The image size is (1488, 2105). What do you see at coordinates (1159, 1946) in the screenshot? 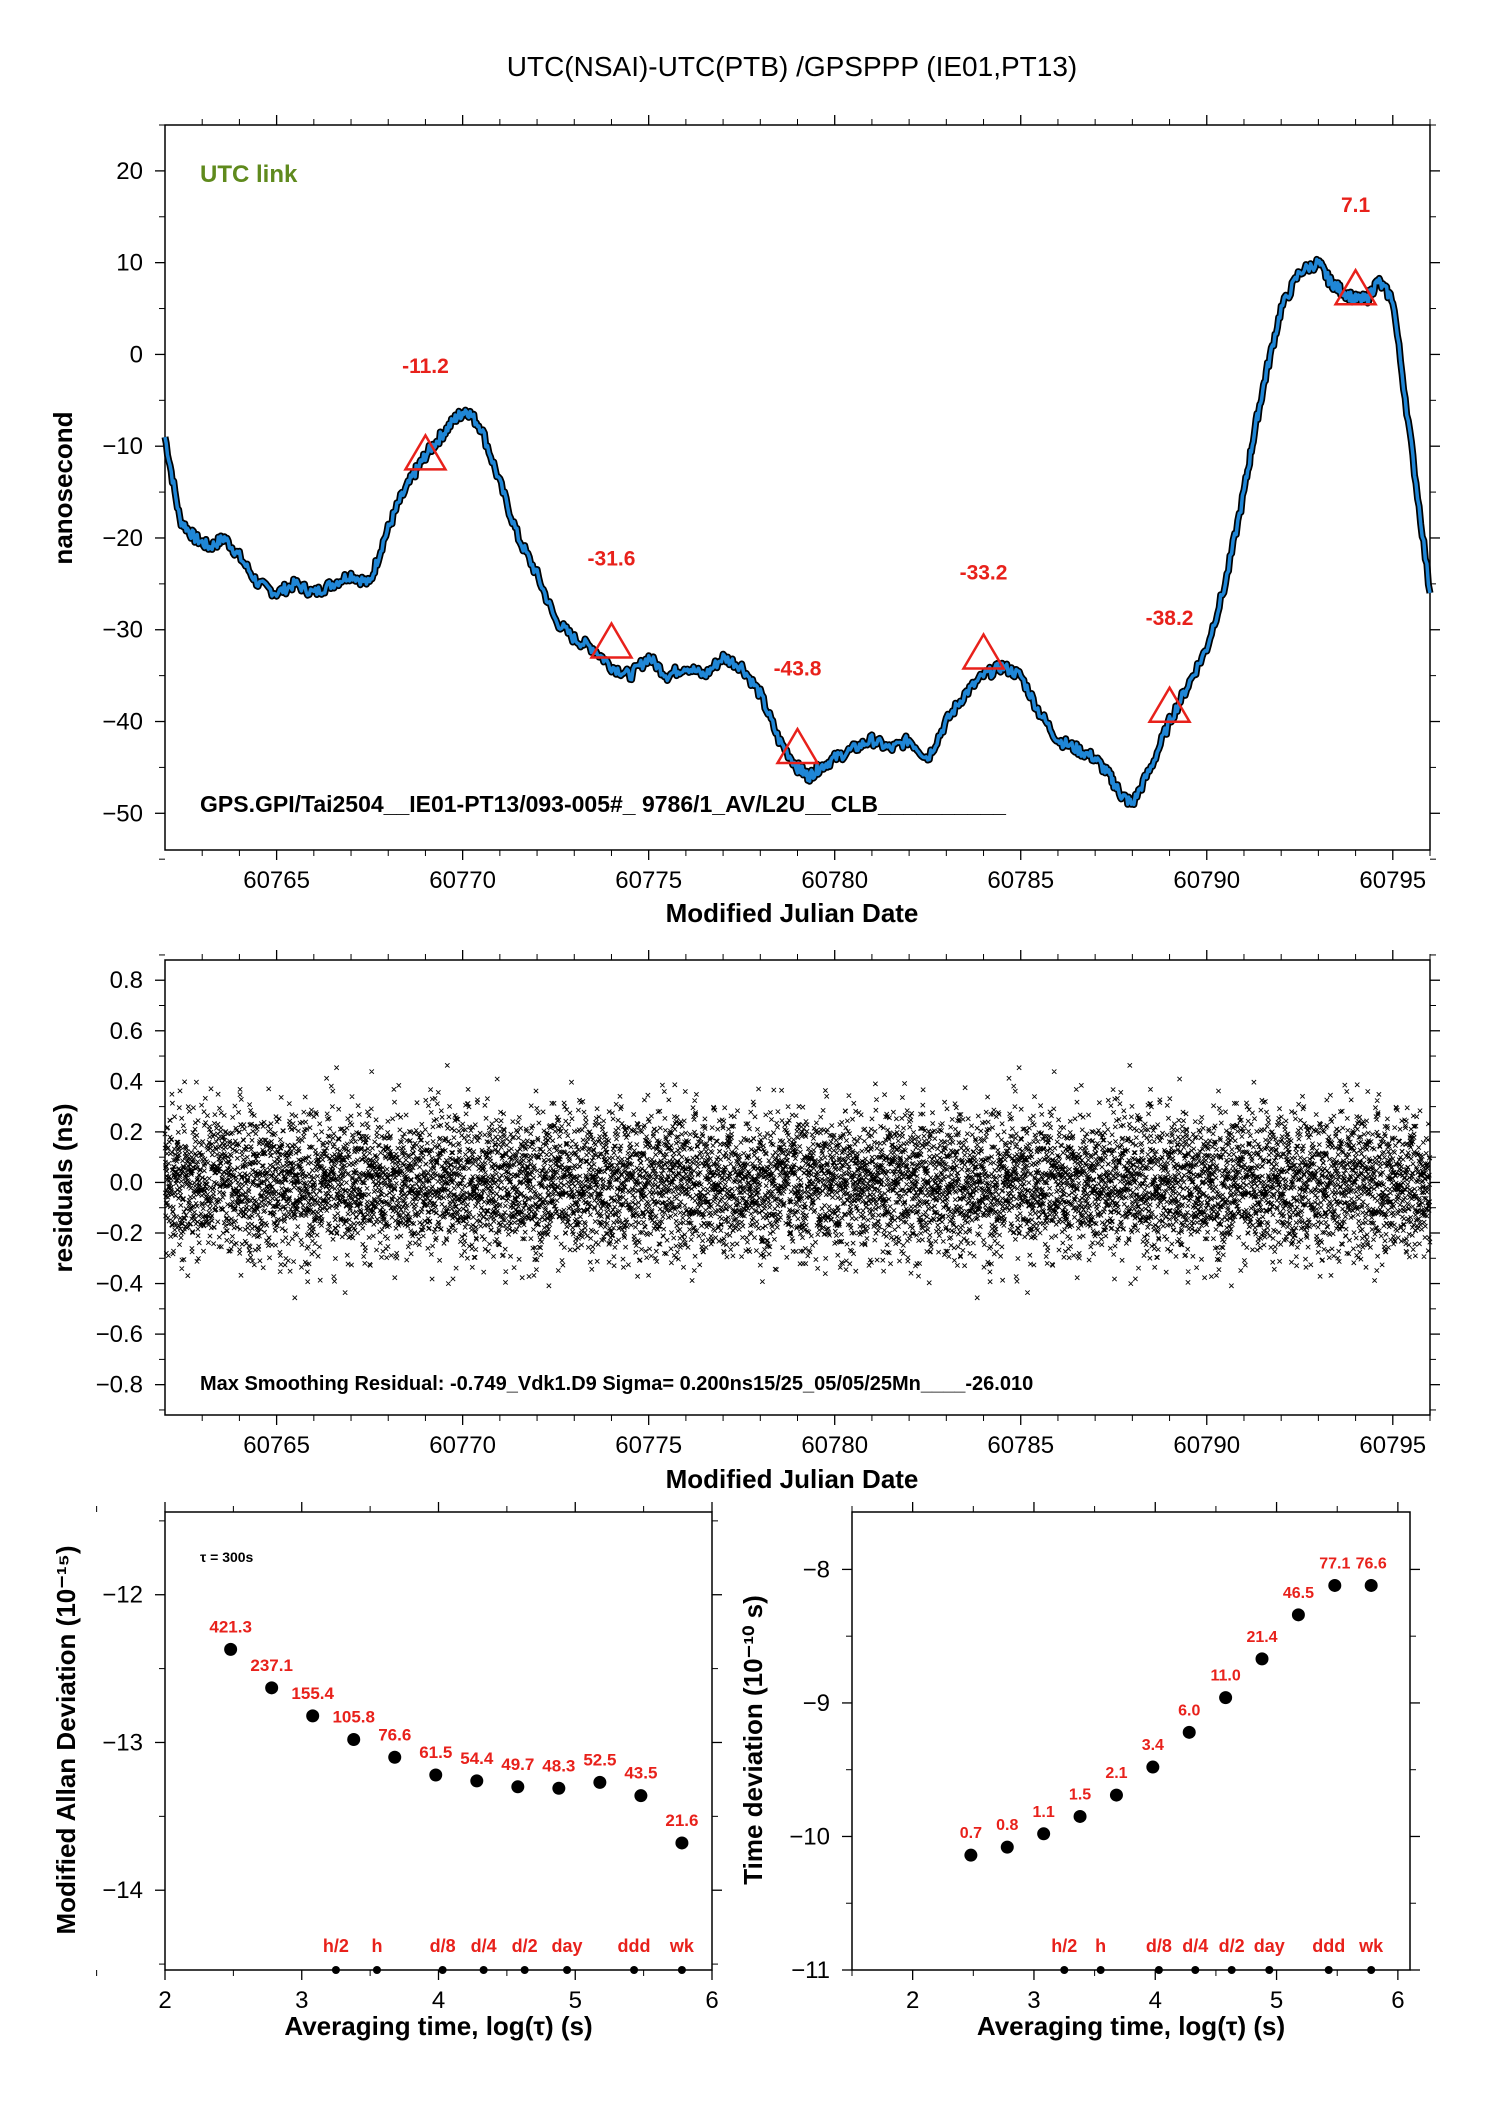
I see `time-marker-label: d/8` at bounding box center [1159, 1946].